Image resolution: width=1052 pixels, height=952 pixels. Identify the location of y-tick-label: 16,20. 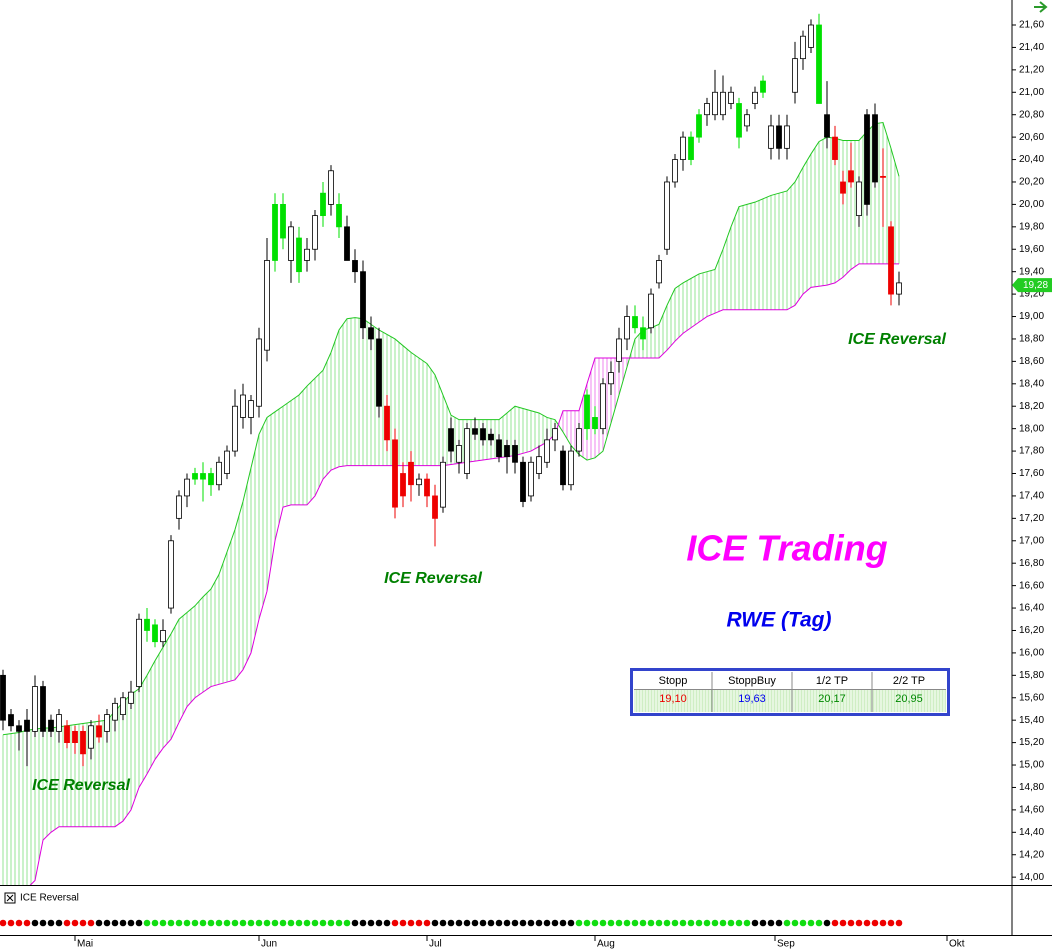
(1031, 630).